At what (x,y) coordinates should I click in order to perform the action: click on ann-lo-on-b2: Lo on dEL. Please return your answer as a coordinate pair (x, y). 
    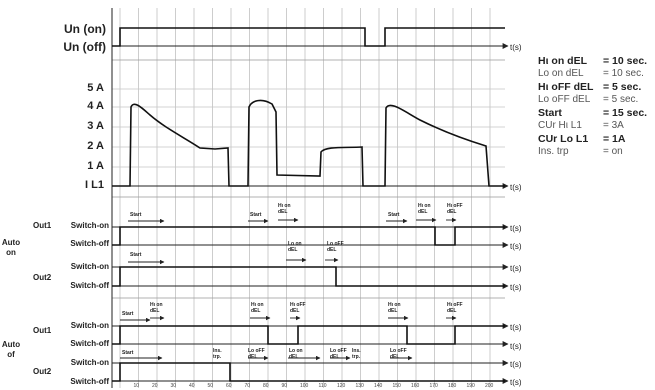
    Looking at the image, I should click on (296, 354).